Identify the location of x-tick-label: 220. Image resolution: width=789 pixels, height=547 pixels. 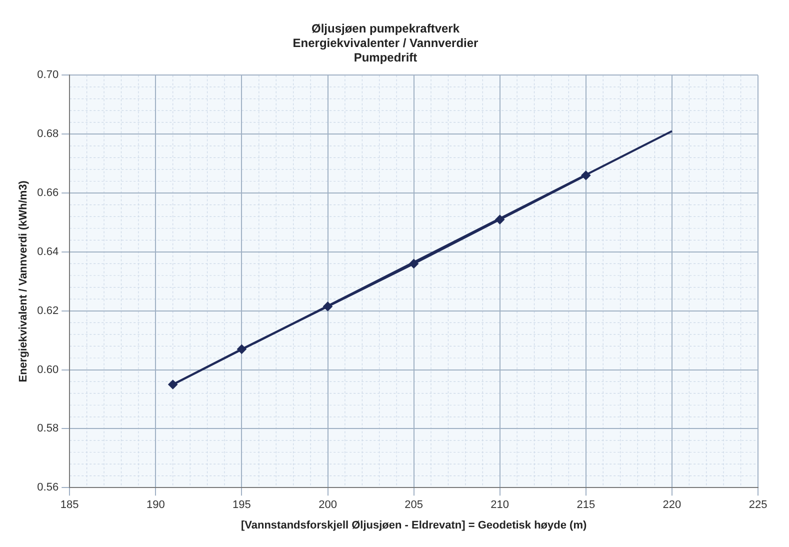
(672, 505).